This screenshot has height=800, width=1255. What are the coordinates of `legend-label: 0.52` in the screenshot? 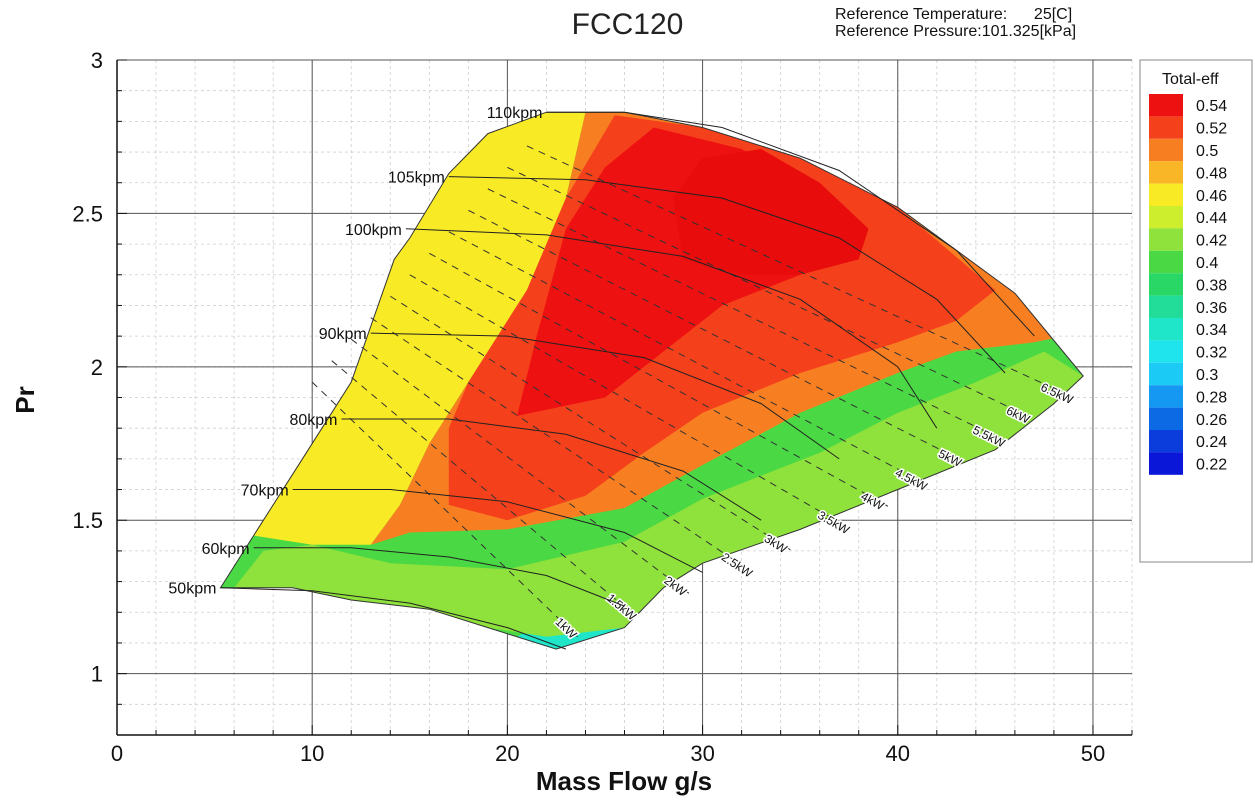 It's located at (1211, 129).